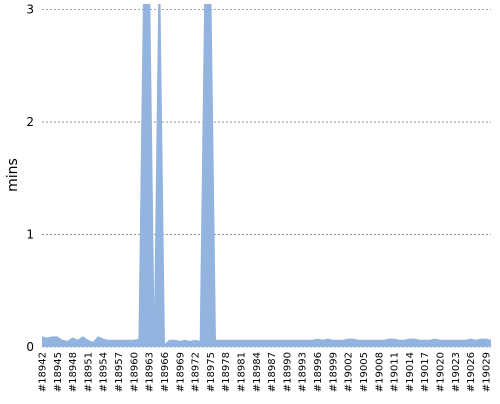 The height and width of the screenshot is (404, 500). What do you see at coordinates (73, 372) in the screenshot?
I see `x-tick-label: #18948` at bounding box center [73, 372].